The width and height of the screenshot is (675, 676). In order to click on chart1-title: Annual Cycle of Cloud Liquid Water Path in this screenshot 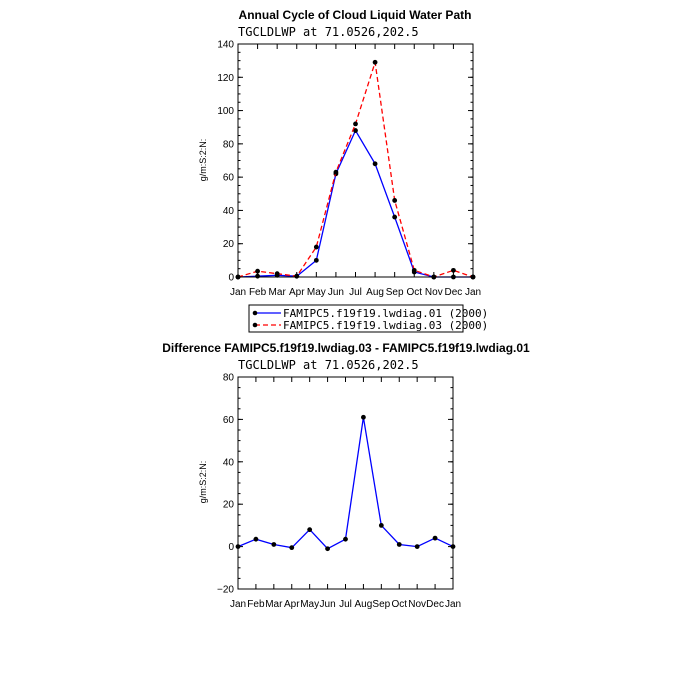, I will do `click(355, 15)`.